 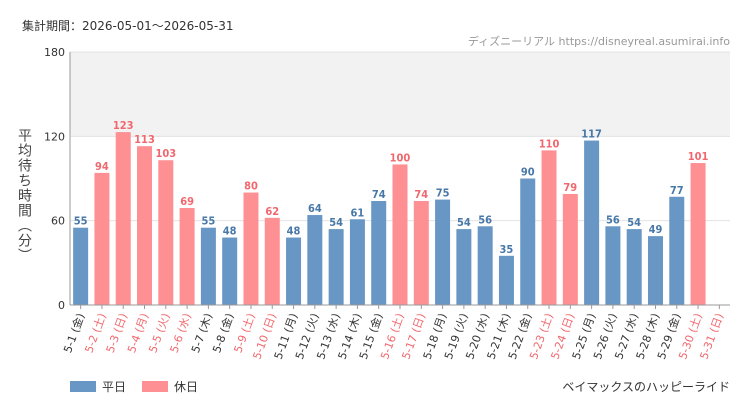 I want to click on legend-swatch-weekday, so click(x=83, y=386).